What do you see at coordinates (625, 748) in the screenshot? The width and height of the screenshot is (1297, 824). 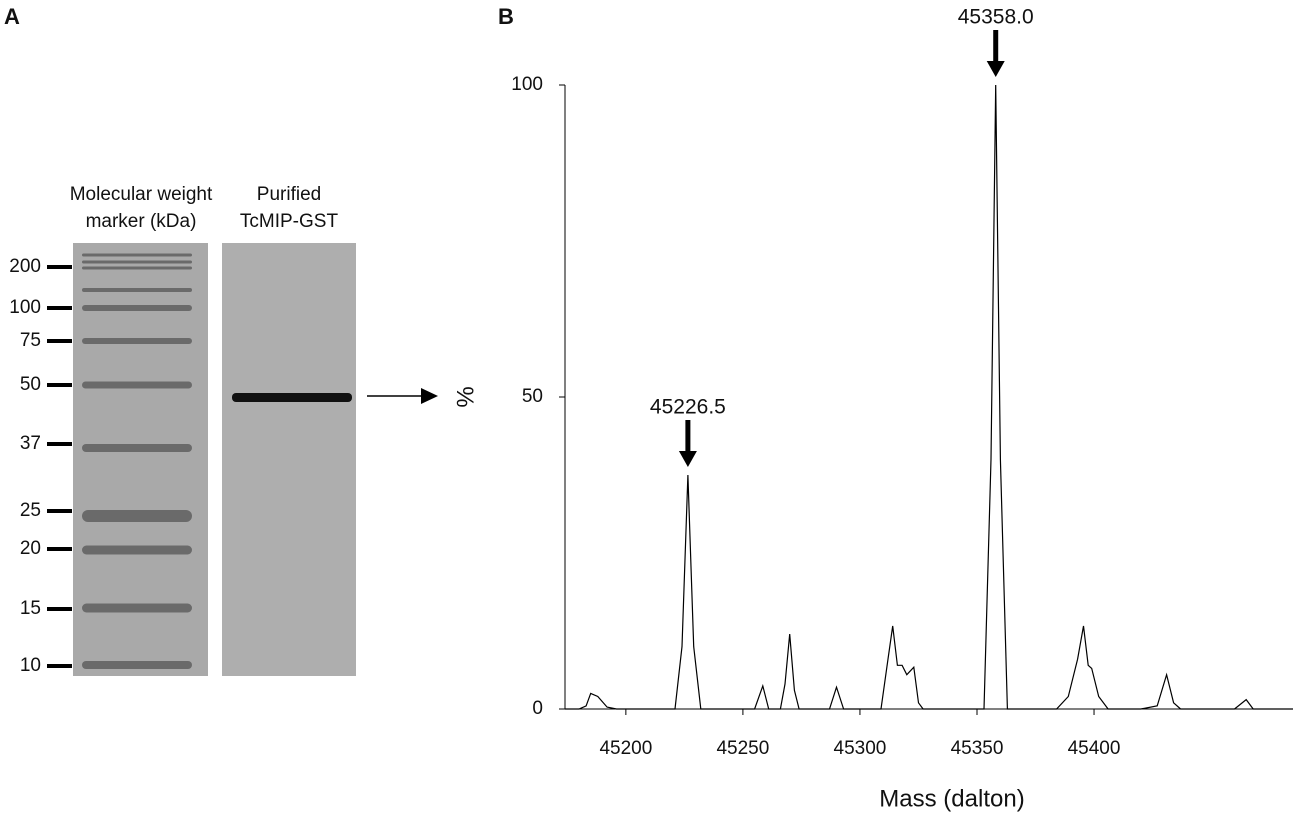 I see `x-tick-label: 45200` at bounding box center [625, 748].